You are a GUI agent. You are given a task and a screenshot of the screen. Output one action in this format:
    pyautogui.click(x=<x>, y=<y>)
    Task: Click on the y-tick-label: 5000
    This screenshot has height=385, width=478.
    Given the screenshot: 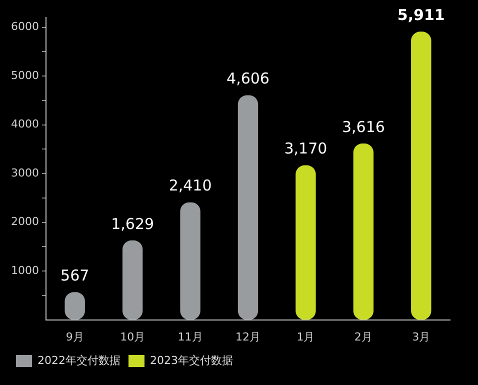 What is the action you would take?
    pyautogui.click(x=24, y=75)
    